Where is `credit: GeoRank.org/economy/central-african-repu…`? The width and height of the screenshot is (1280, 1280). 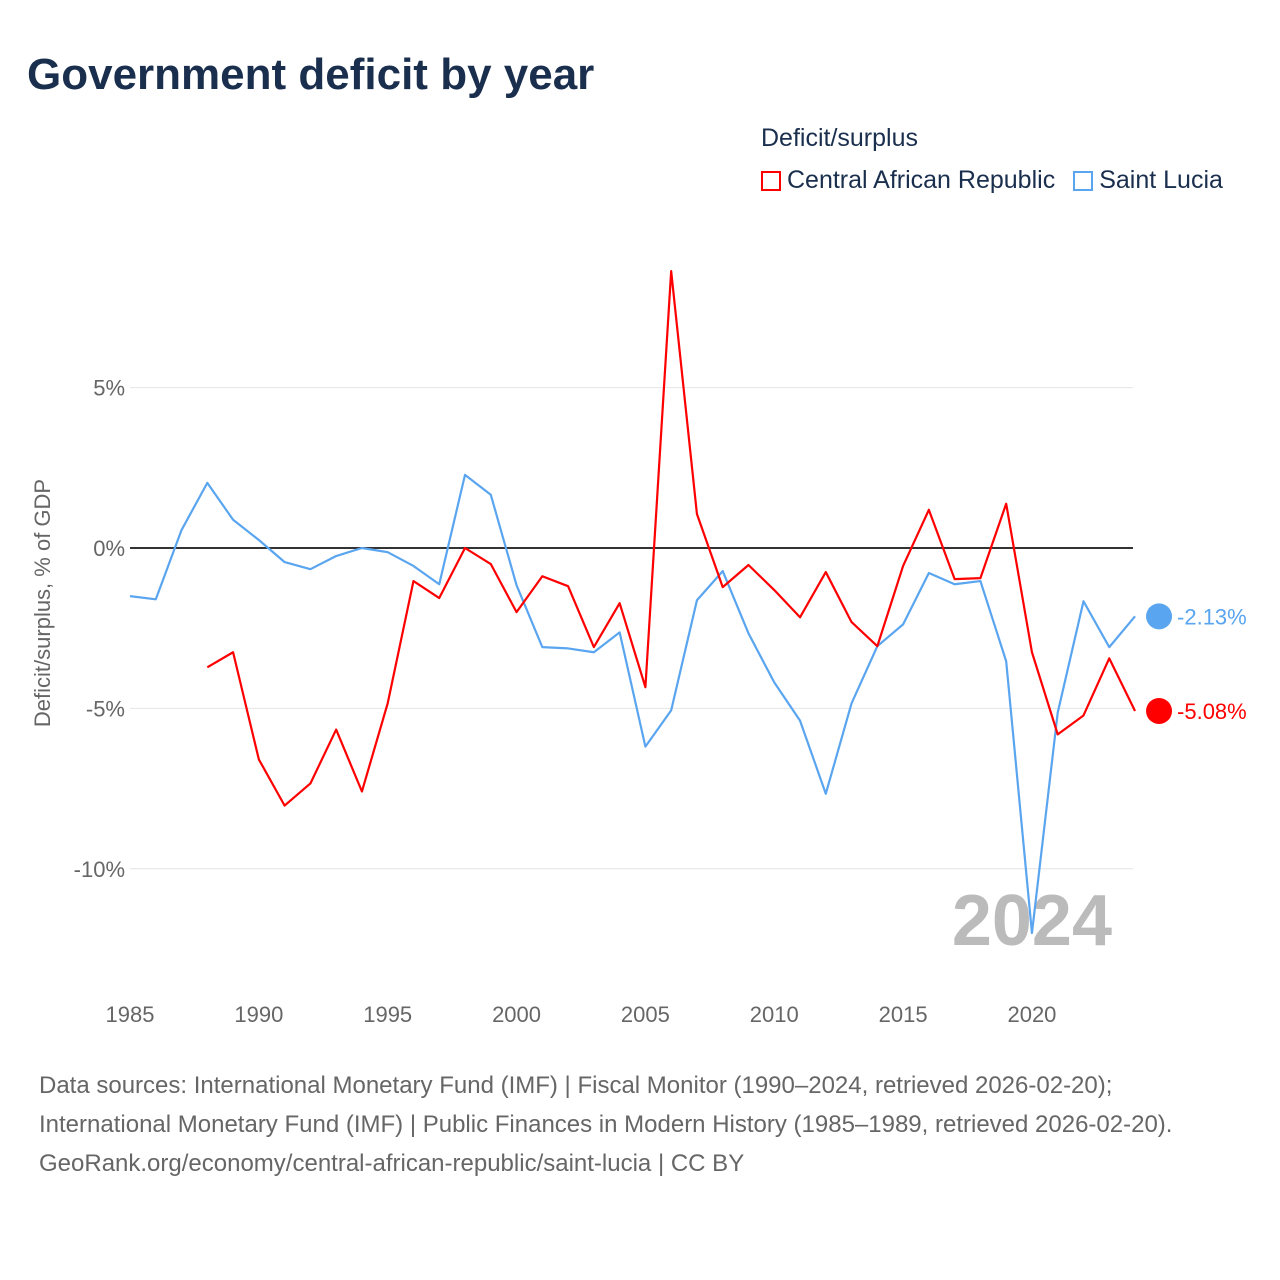 credit: GeoRank.org/economy/central-african-repu… is located at coordinates (392, 1163).